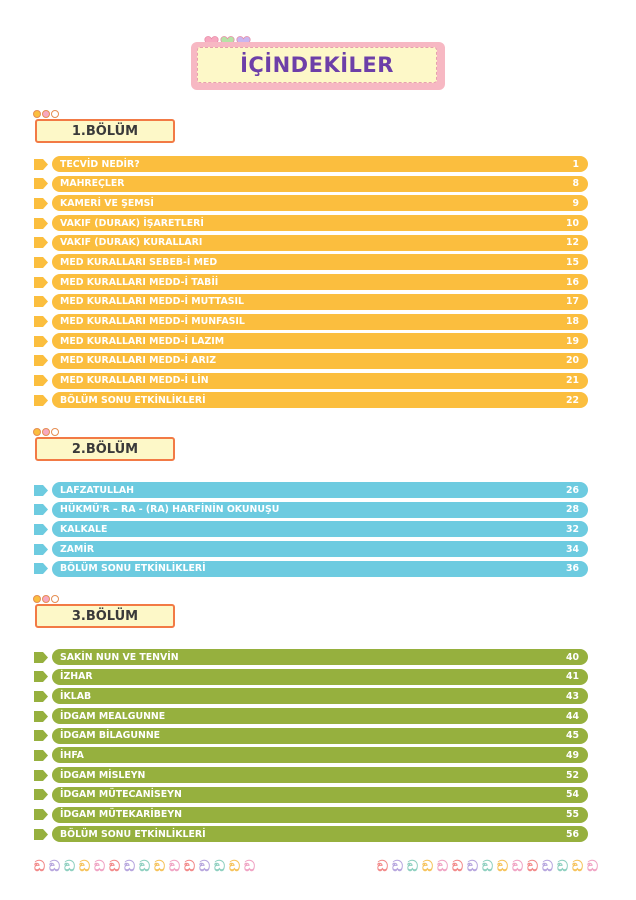 The image size is (636, 900). Describe the element at coordinates (320, 794) in the screenshot. I see `toc-entry: İDGAM MÜTECANİSEYN 54` at that location.